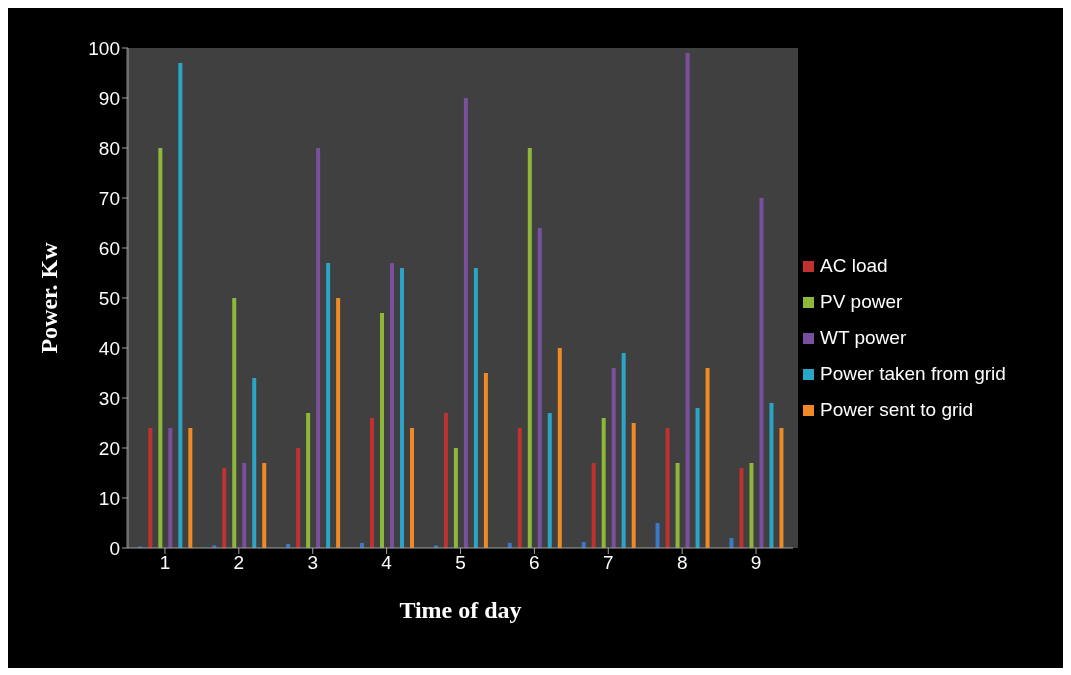  What do you see at coordinates (861, 302) in the screenshot?
I see `legend-label: PV power` at bounding box center [861, 302].